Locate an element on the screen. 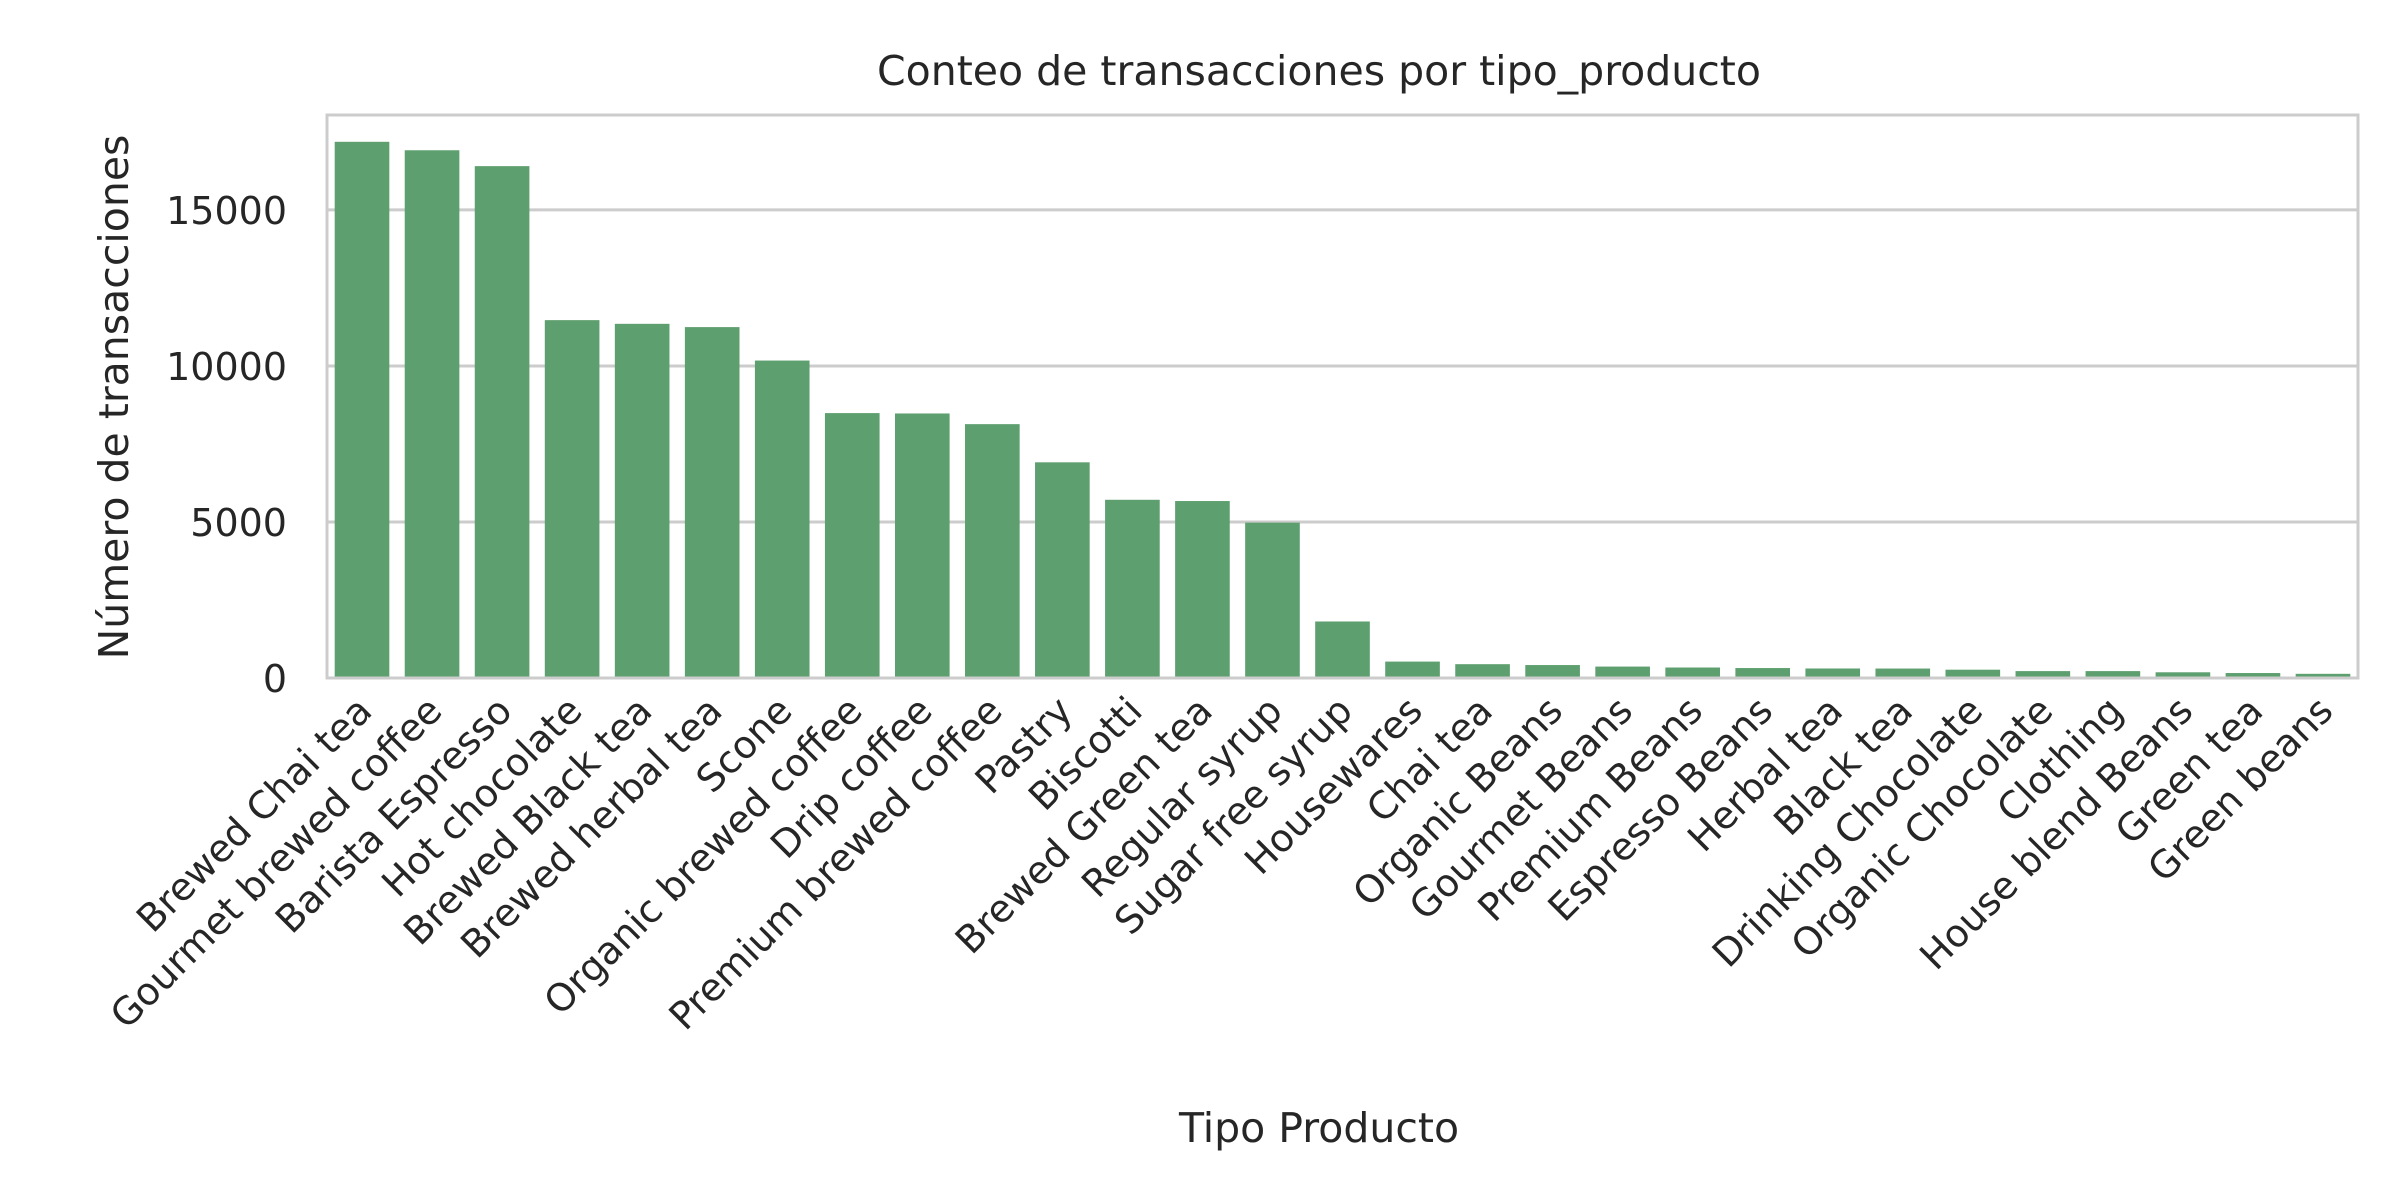  y-tick-labels: 0 5000 10000 15000 is located at coordinates (226, 445).